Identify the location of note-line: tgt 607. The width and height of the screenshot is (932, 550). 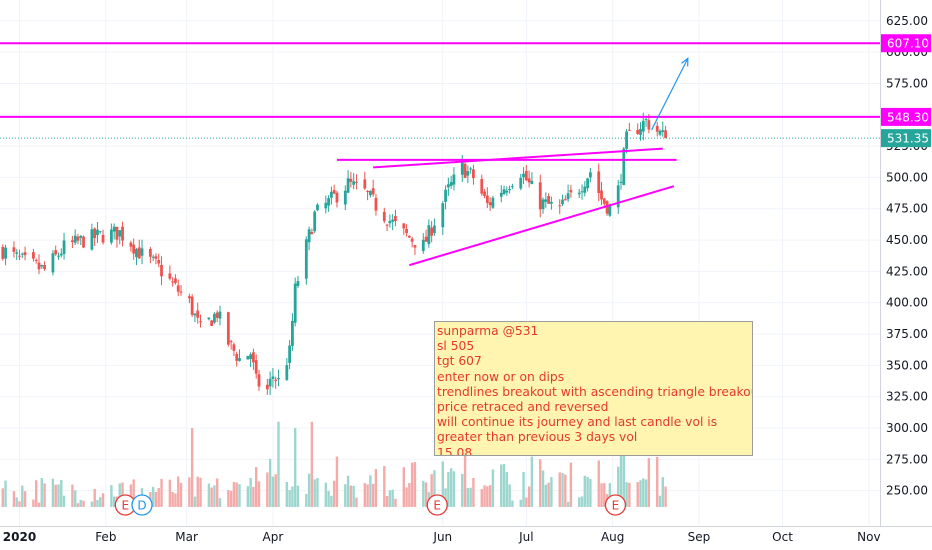
(459, 361).